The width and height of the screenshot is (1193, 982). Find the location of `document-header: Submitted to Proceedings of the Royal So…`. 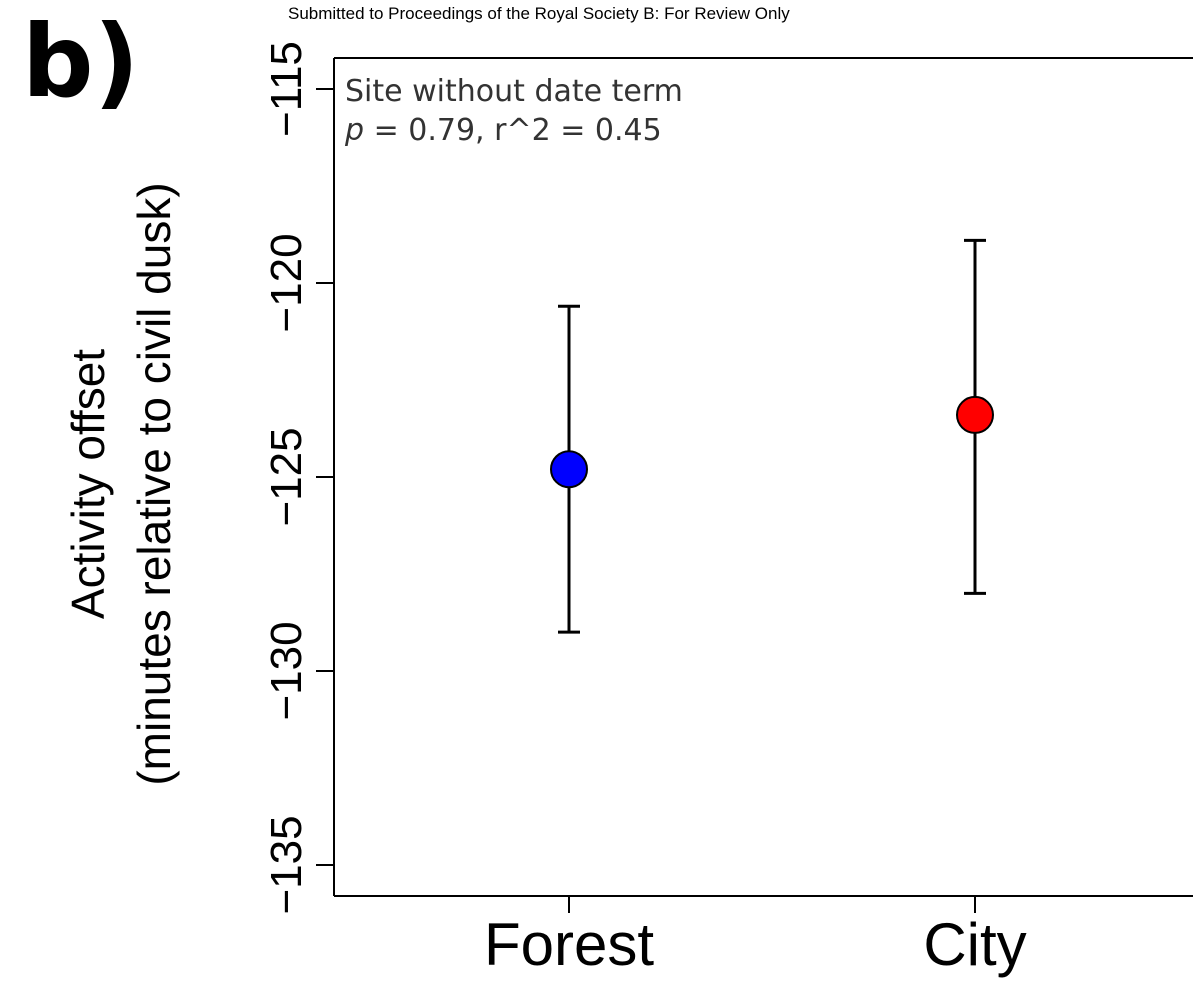

document-header: Submitted to Proceedings of the Royal So… is located at coordinates (539, 13).